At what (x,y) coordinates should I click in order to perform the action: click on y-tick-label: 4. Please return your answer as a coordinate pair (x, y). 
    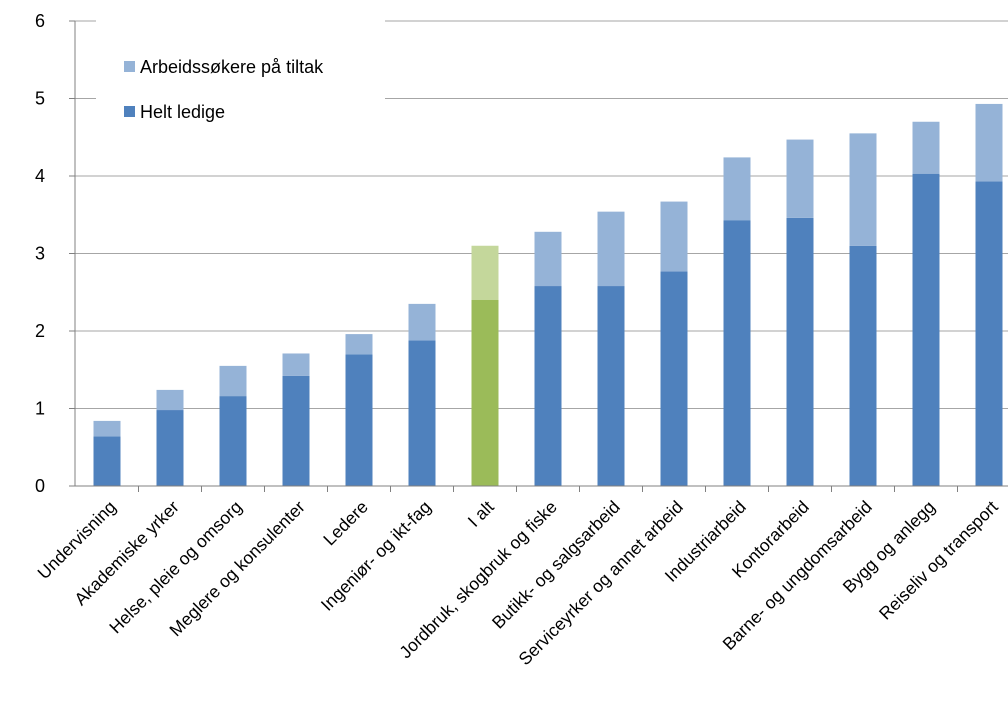
    Looking at the image, I should click on (40, 176).